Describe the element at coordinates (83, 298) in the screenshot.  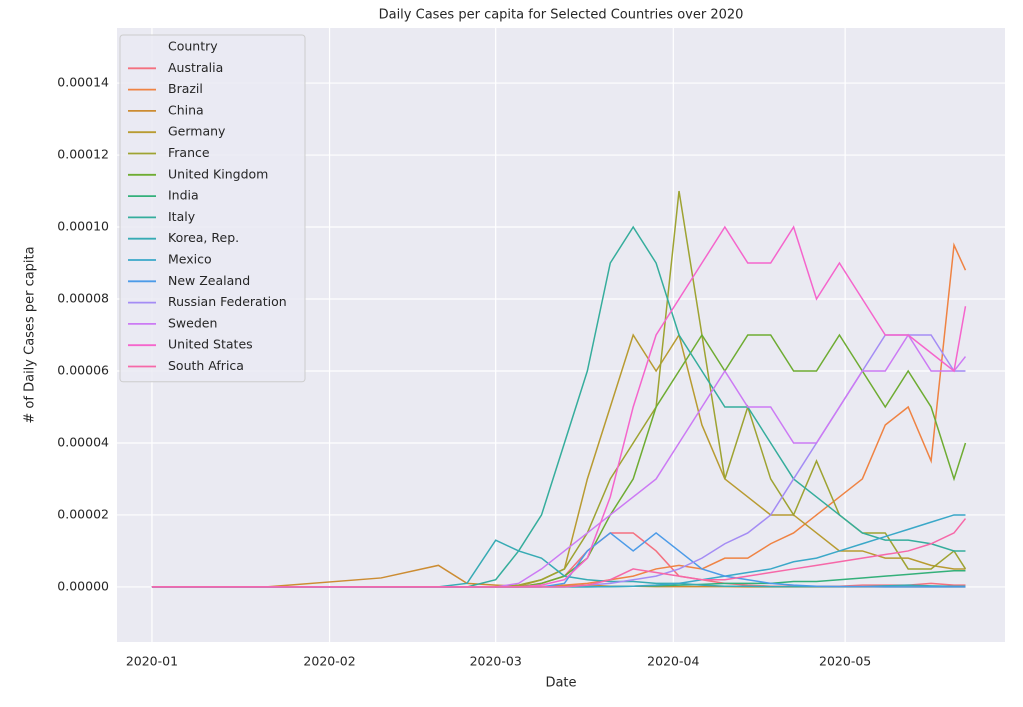
I see `y-tick-label: 0.00008` at that location.